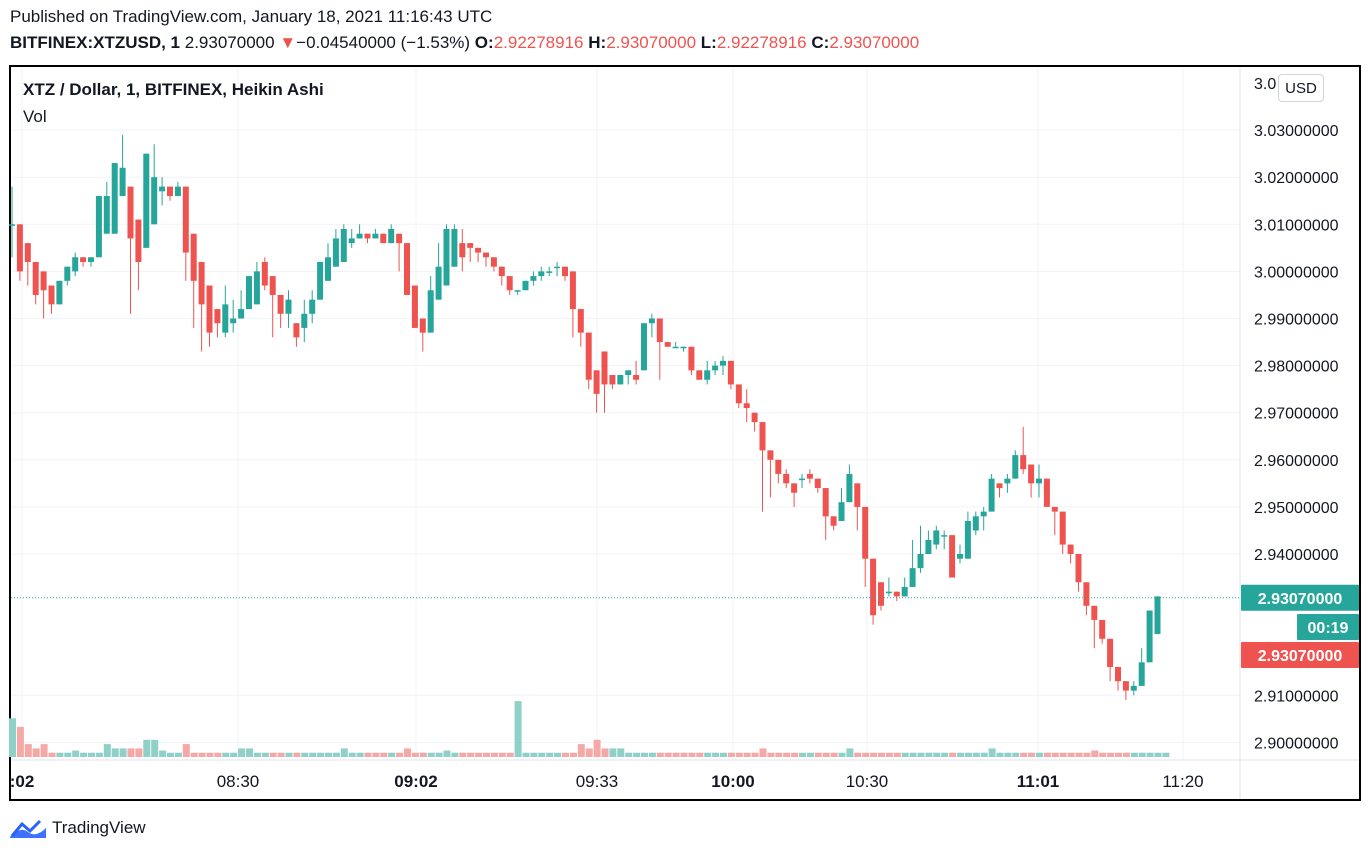 This screenshot has width=1372, height=857. Describe the element at coordinates (1296, 178) in the screenshot. I see `y-tick-label: 3.02000000` at that location.